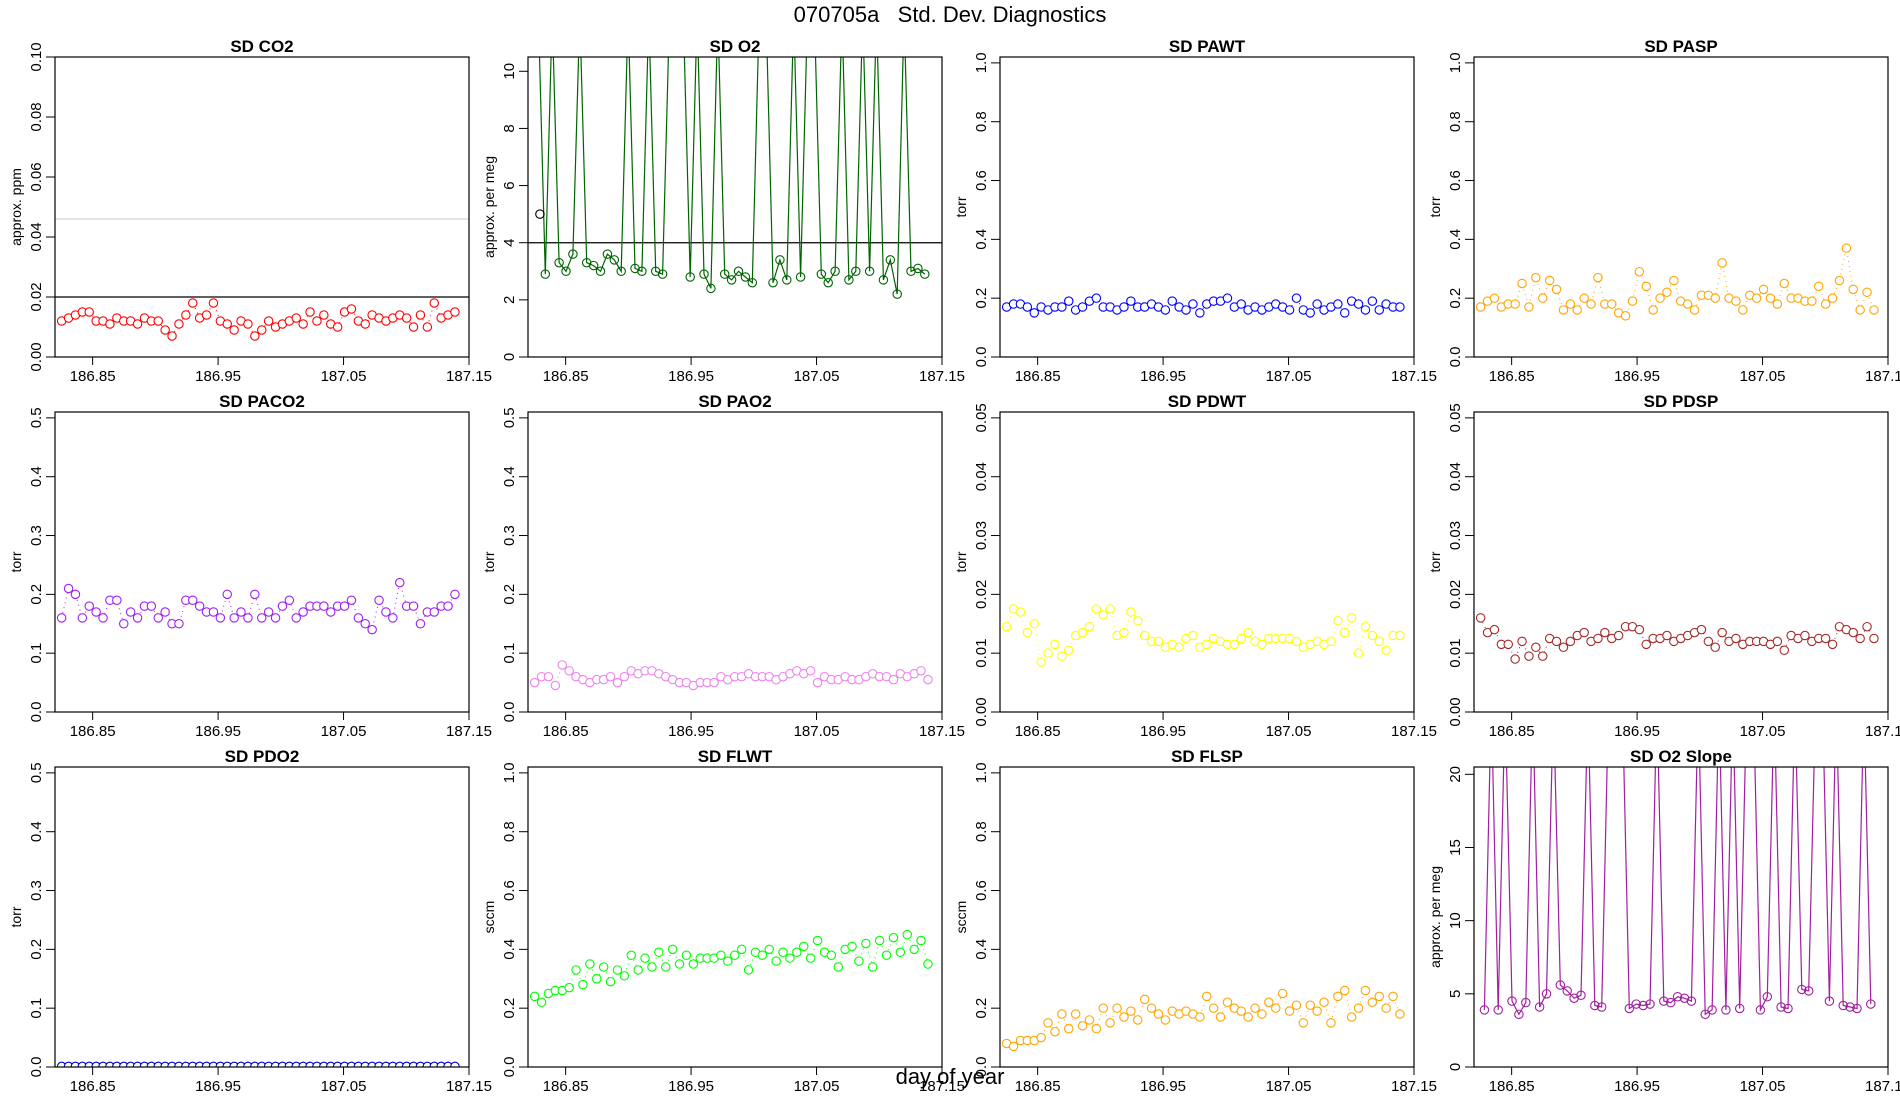 Image resolution: width=1900 pixels, height=1100 pixels. I want to click on y-tick-label: 0.02, so click(1455, 594).